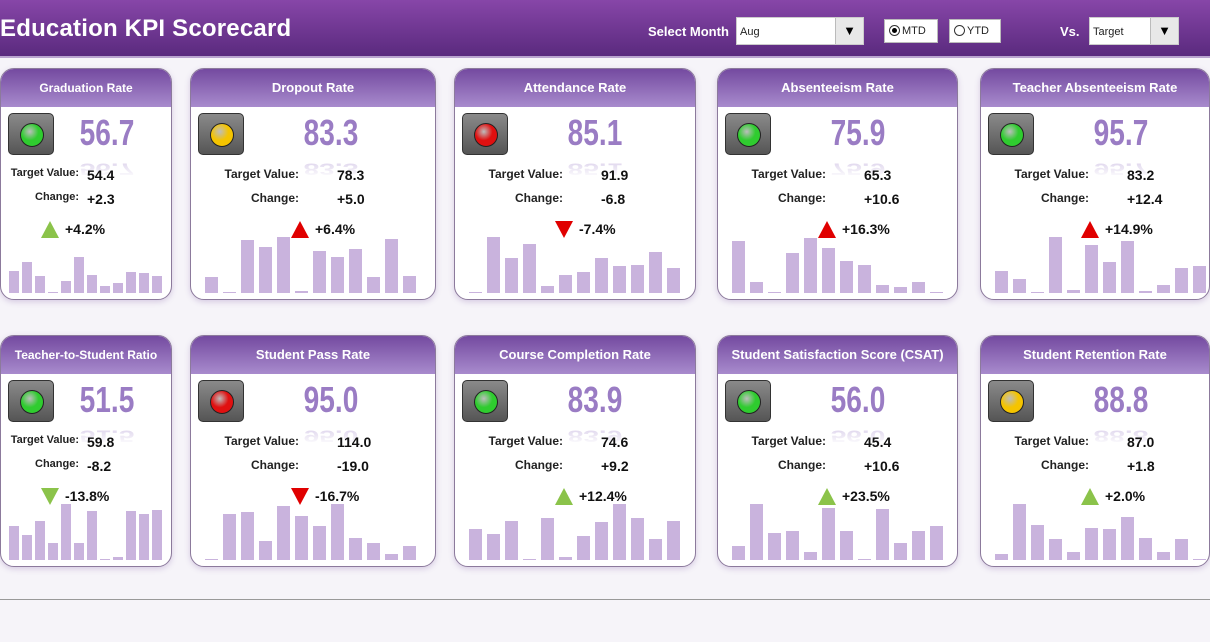 The image size is (1210, 642). Describe the element at coordinates (597, 229) in the screenshot. I see `change-percent: -7.4%` at that location.